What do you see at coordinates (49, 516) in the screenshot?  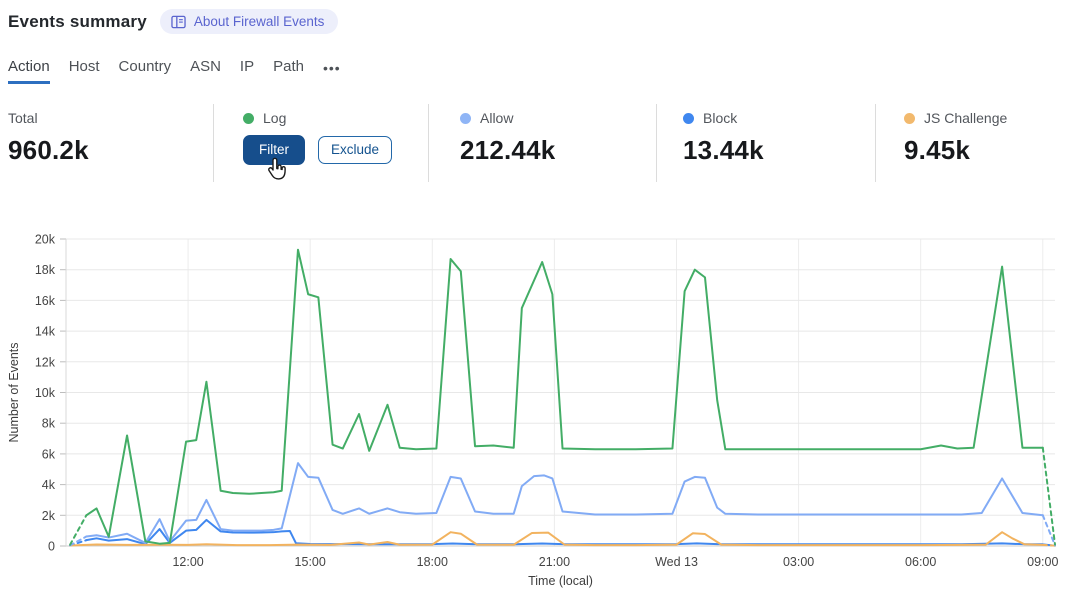 I see `y-tick-label: 2k` at bounding box center [49, 516].